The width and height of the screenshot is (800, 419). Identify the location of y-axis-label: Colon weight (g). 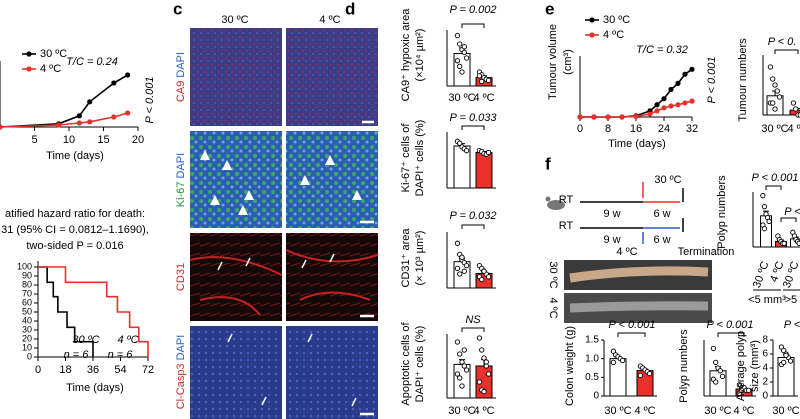
(570, 366).